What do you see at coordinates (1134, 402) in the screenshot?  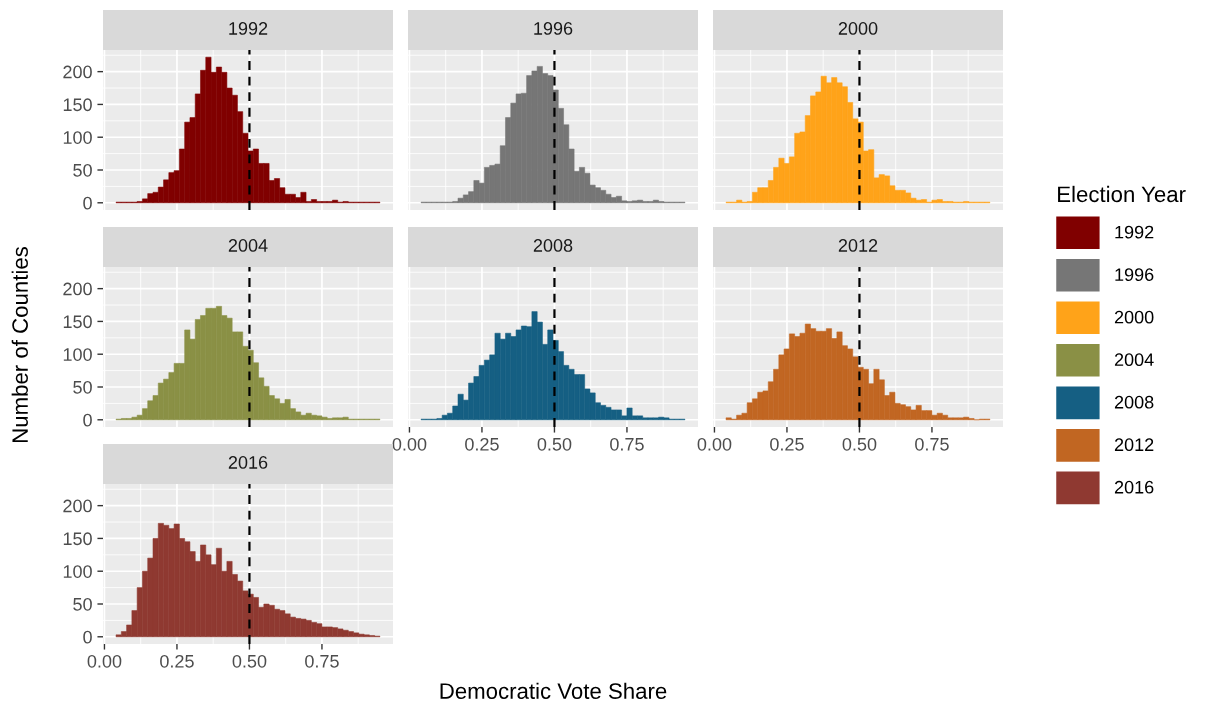 I see `legend-label: 2008` at bounding box center [1134, 402].